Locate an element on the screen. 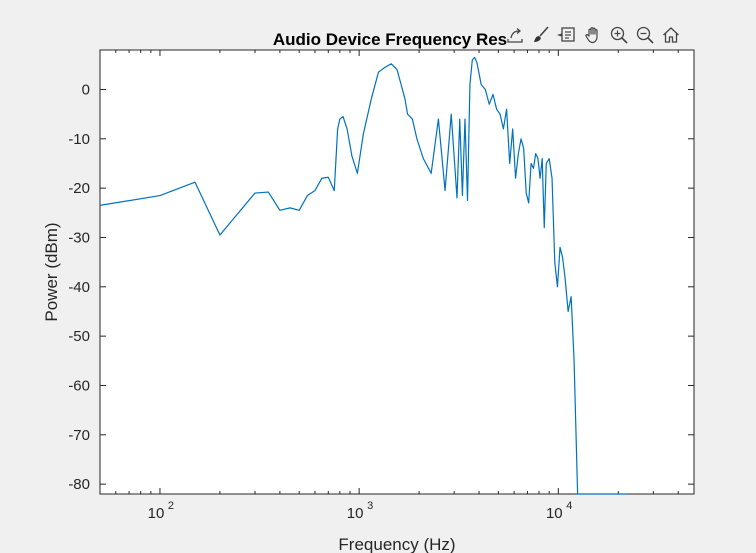  y-tick-label: -40 is located at coordinates (79, 287).